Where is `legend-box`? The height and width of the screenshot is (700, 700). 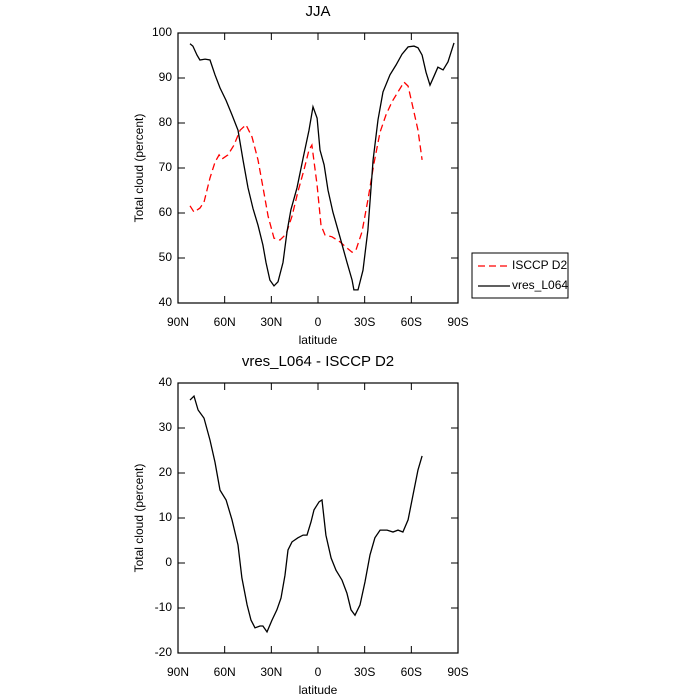
legend-box is located at coordinates (520, 275).